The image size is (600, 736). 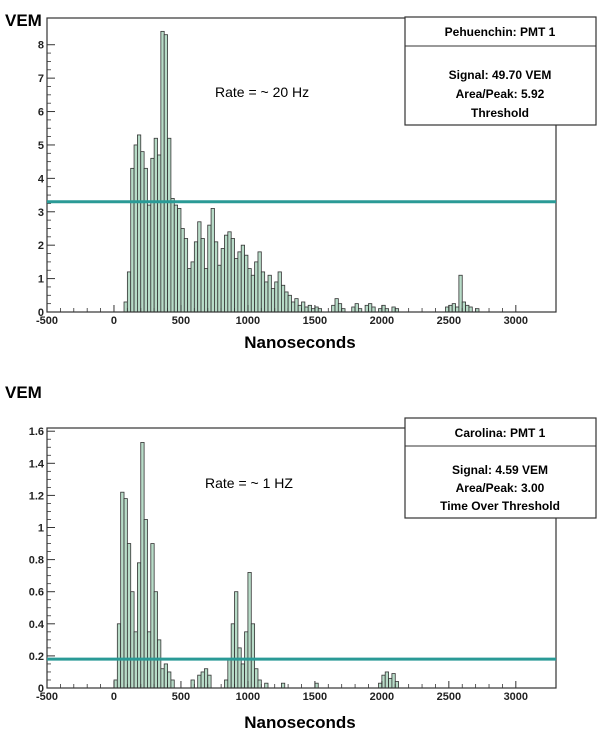 What do you see at coordinates (41, 46) in the screenshot?
I see `top-ytick-label-8: 8` at bounding box center [41, 46].